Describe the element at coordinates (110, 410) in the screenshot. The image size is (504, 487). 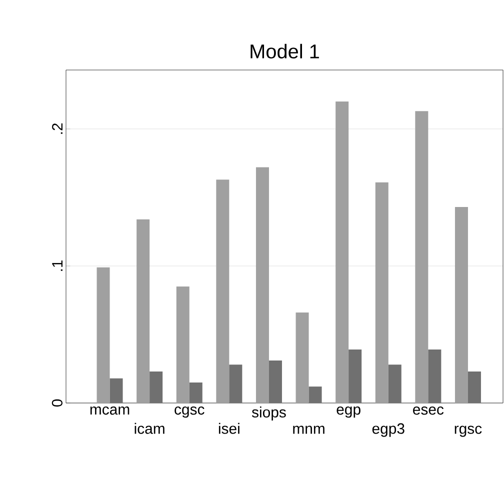
I see `x-tick-label: mcam` at that location.